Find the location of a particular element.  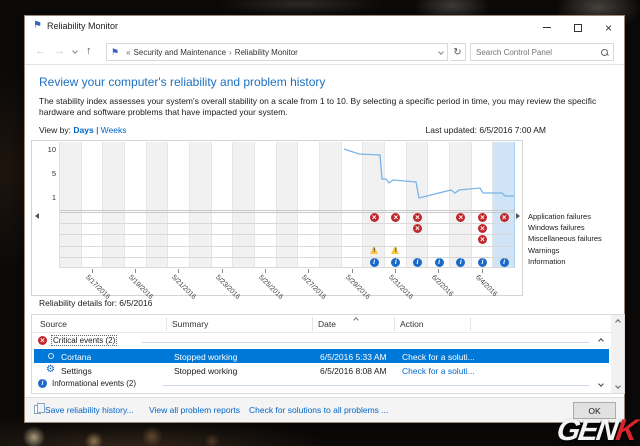

column-header-source: Source is located at coordinates (53, 324).